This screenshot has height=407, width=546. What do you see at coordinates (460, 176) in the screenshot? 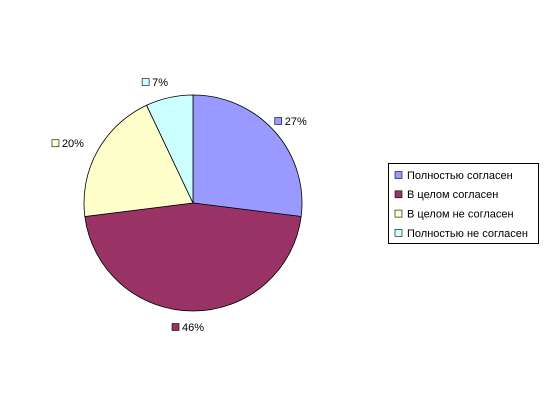
I see `legend-label: Полностью согласен` at bounding box center [460, 176].